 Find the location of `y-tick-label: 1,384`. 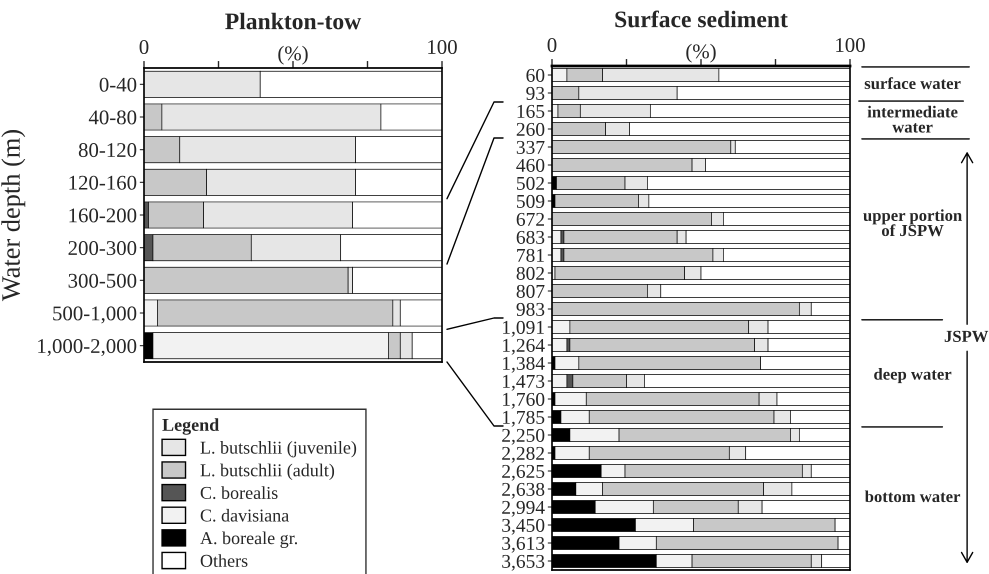

y-tick-label: 1,384 is located at coordinates (524, 364).